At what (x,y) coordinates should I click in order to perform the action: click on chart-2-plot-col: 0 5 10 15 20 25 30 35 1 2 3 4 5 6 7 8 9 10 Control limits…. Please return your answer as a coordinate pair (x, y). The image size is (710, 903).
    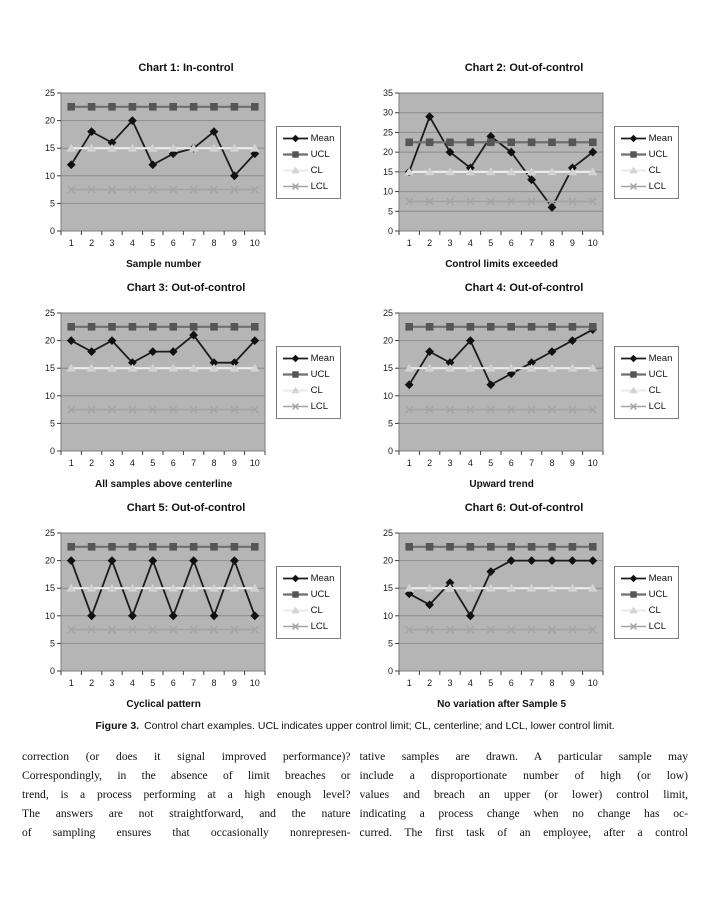
    Looking at the image, I should click on (489, 179).